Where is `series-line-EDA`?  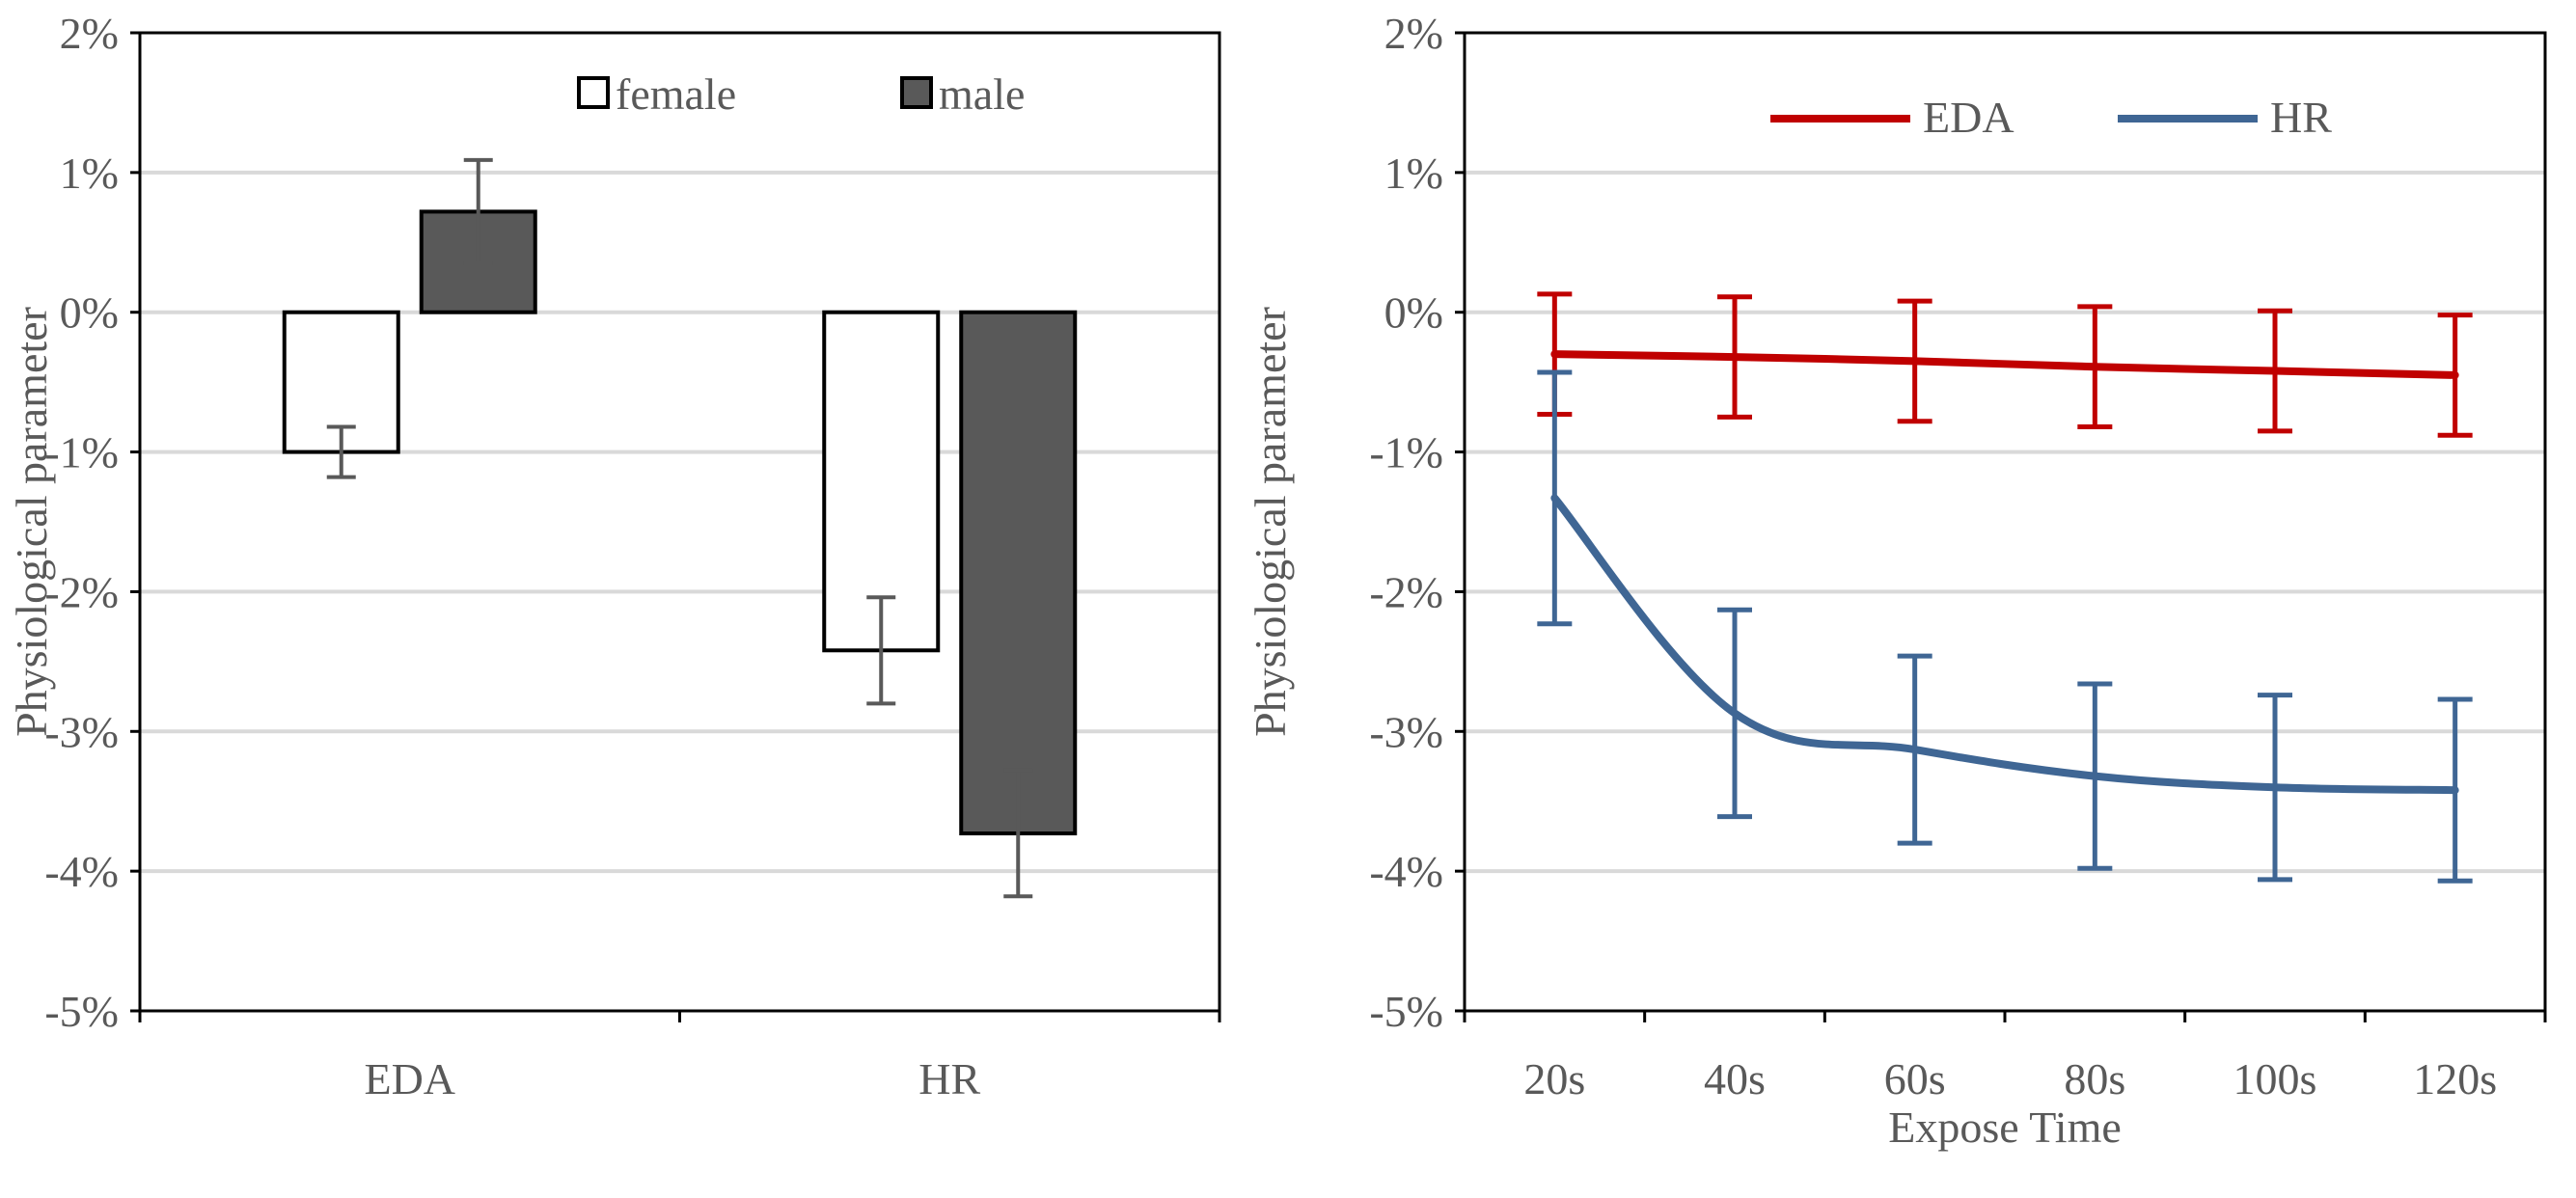 series-line-EDA is located at coordinates (2005, 364).